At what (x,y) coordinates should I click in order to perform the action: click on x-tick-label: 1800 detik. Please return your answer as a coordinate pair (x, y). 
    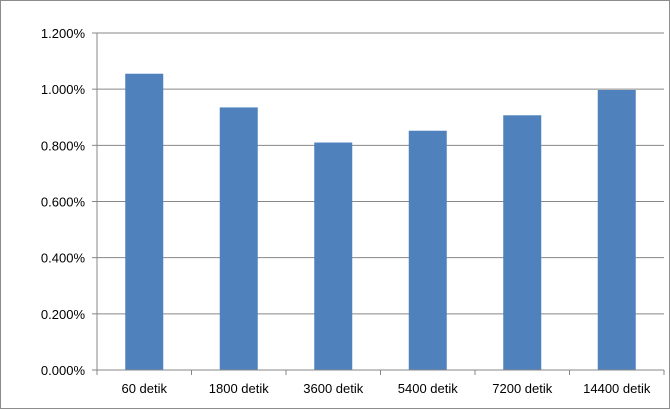
    Looking at the image, I should click on (239, 388).